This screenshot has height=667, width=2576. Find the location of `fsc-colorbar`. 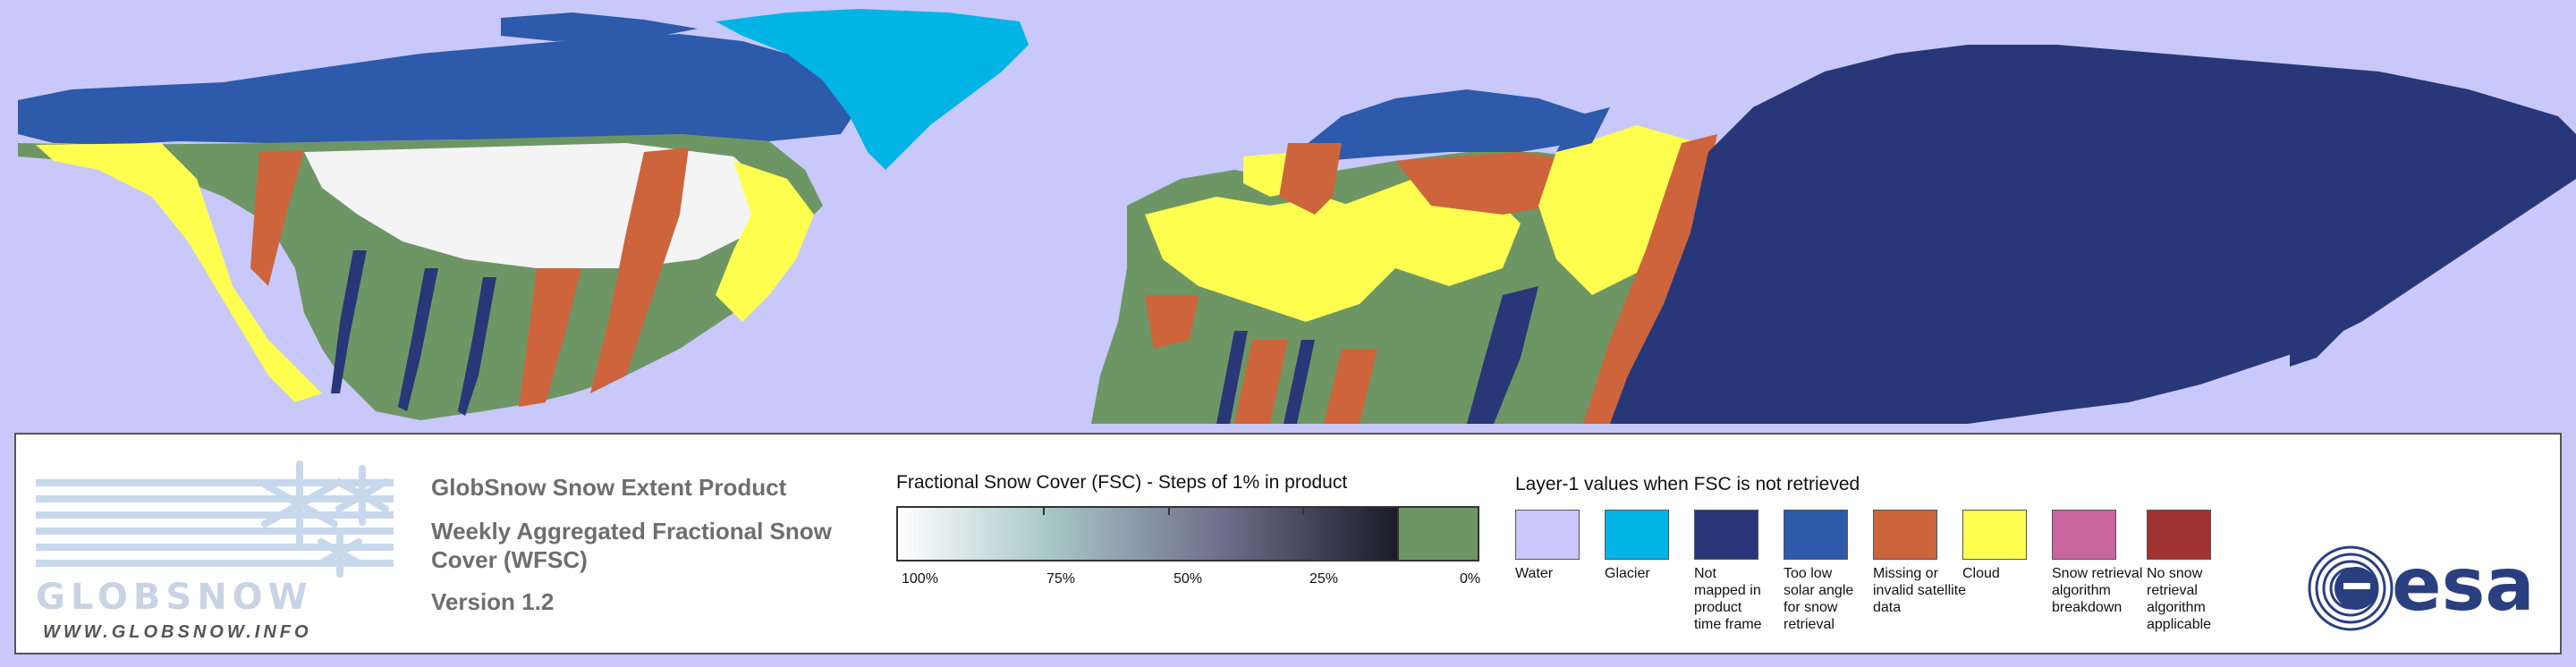

fsc-colorbar is located at coordinates (1187, 533).